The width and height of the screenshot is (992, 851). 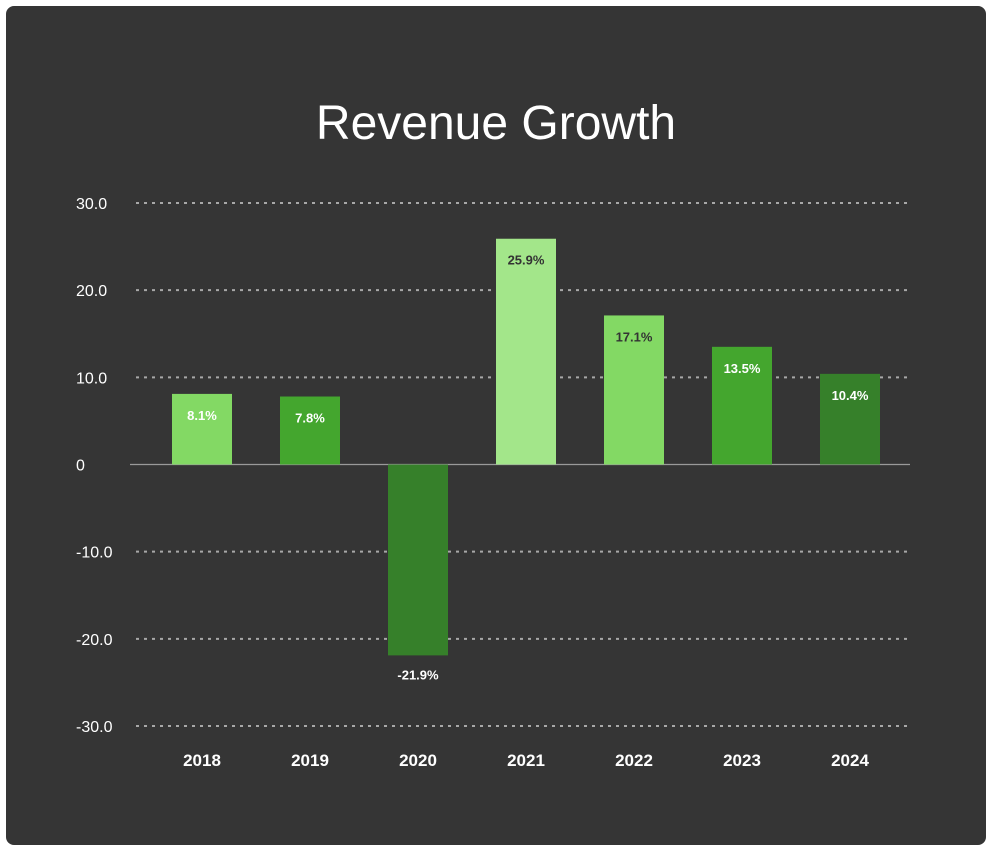 What do you see at coordinates (634, 336) in the screenshot?
I see `data-label: 17.1%` at bounding box center [634, 336].